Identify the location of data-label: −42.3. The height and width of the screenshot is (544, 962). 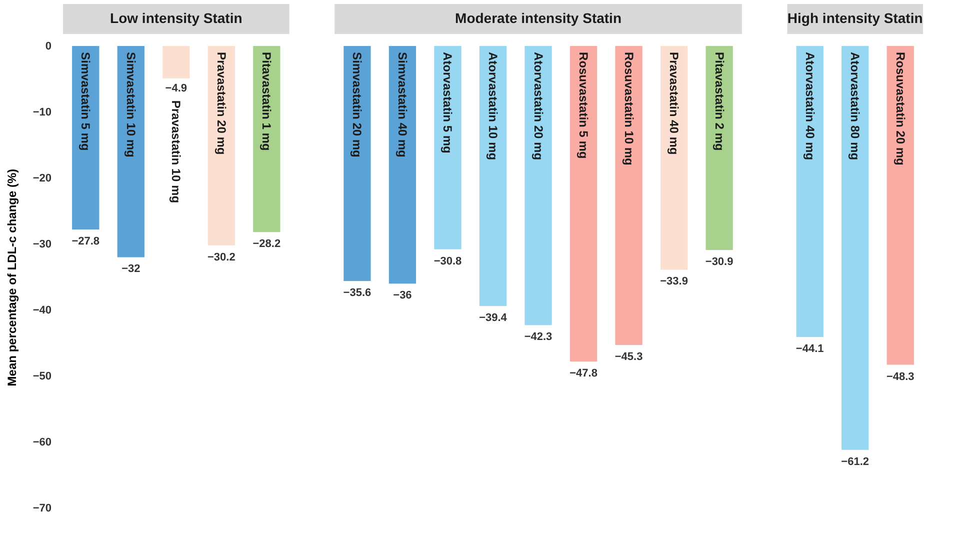
(538, 337).